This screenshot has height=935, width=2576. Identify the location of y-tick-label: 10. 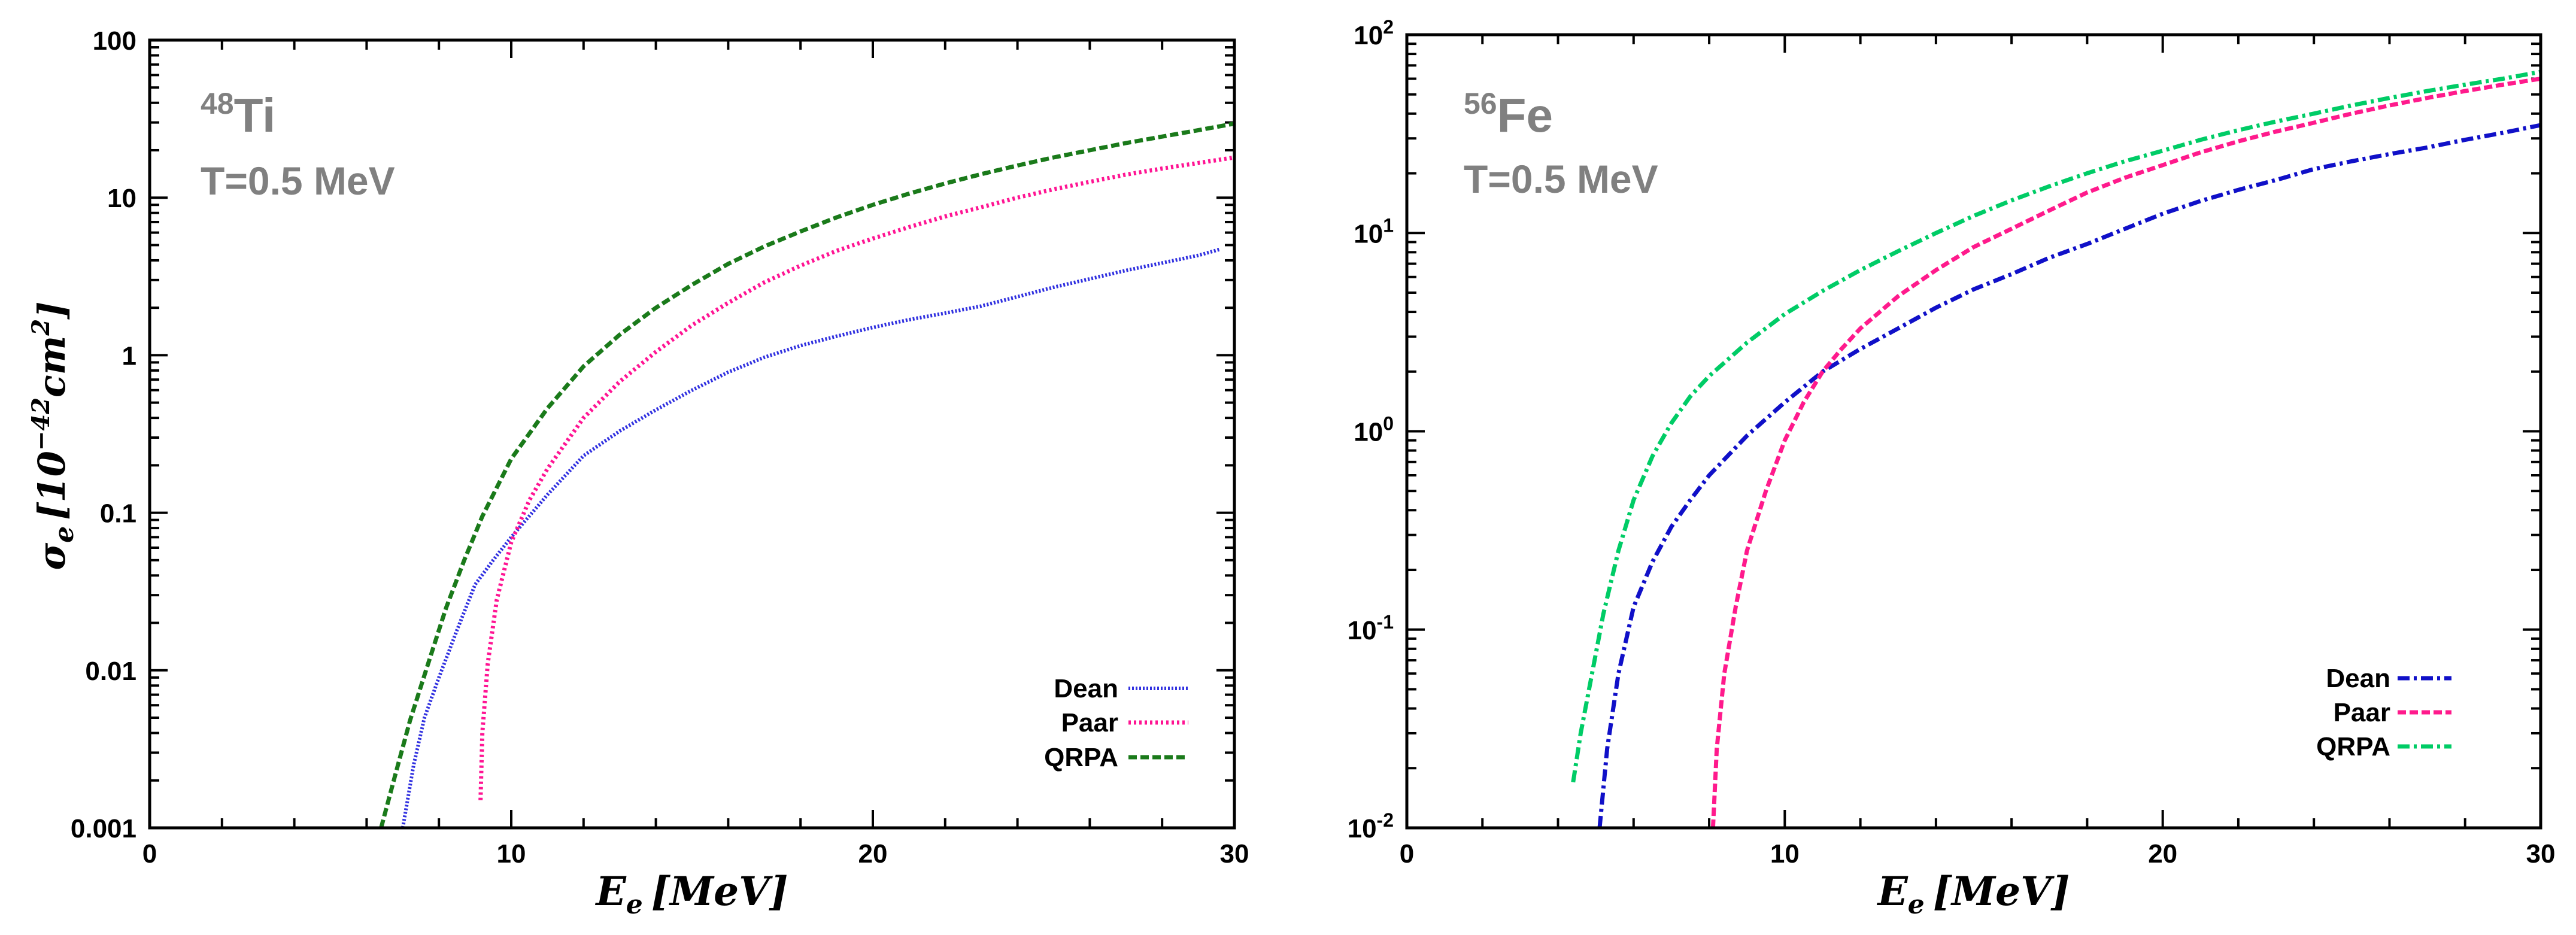
(121, 198).